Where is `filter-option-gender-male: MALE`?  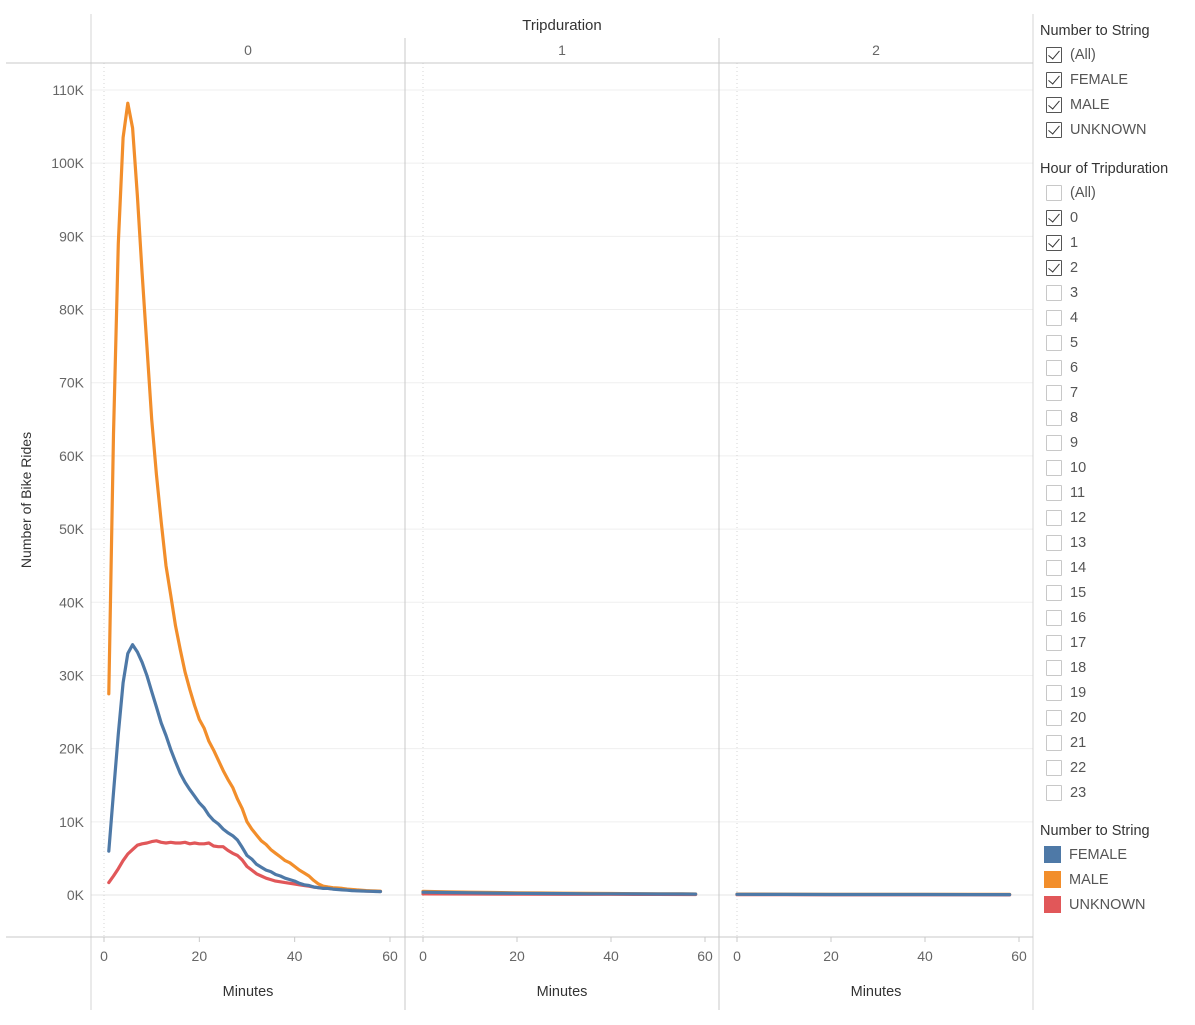 filter-option-gender-male: MALE is located at coordinates (1115, 104).